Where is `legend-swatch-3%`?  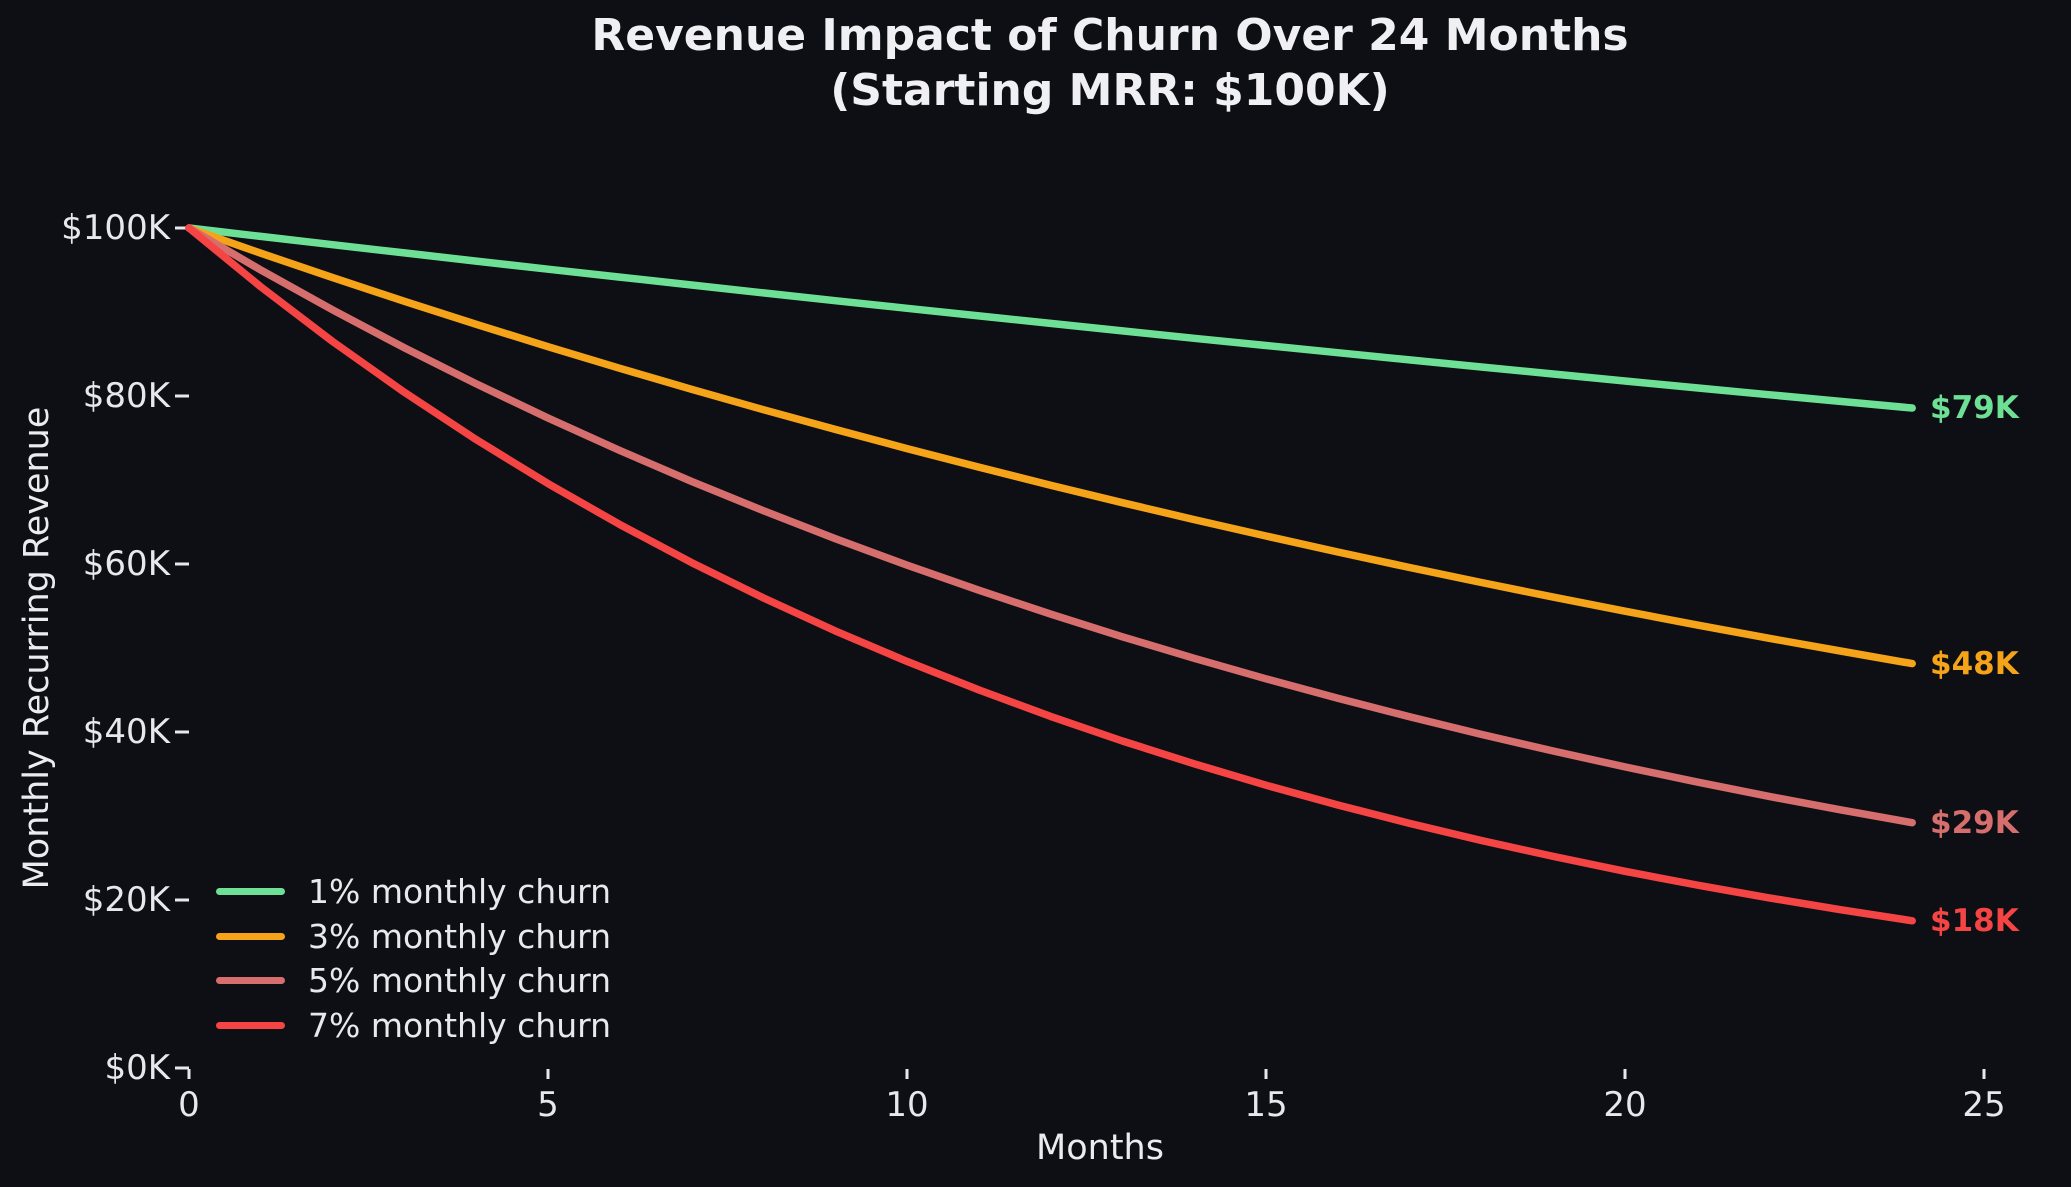
legend-swatch-3% is located at coordinates (250, 936).